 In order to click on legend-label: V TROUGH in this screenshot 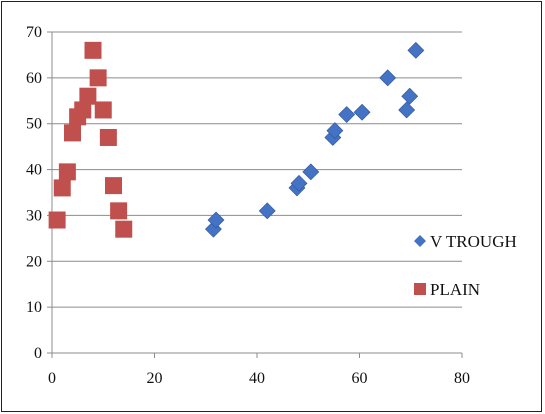, I will do `click(473, 241)`.